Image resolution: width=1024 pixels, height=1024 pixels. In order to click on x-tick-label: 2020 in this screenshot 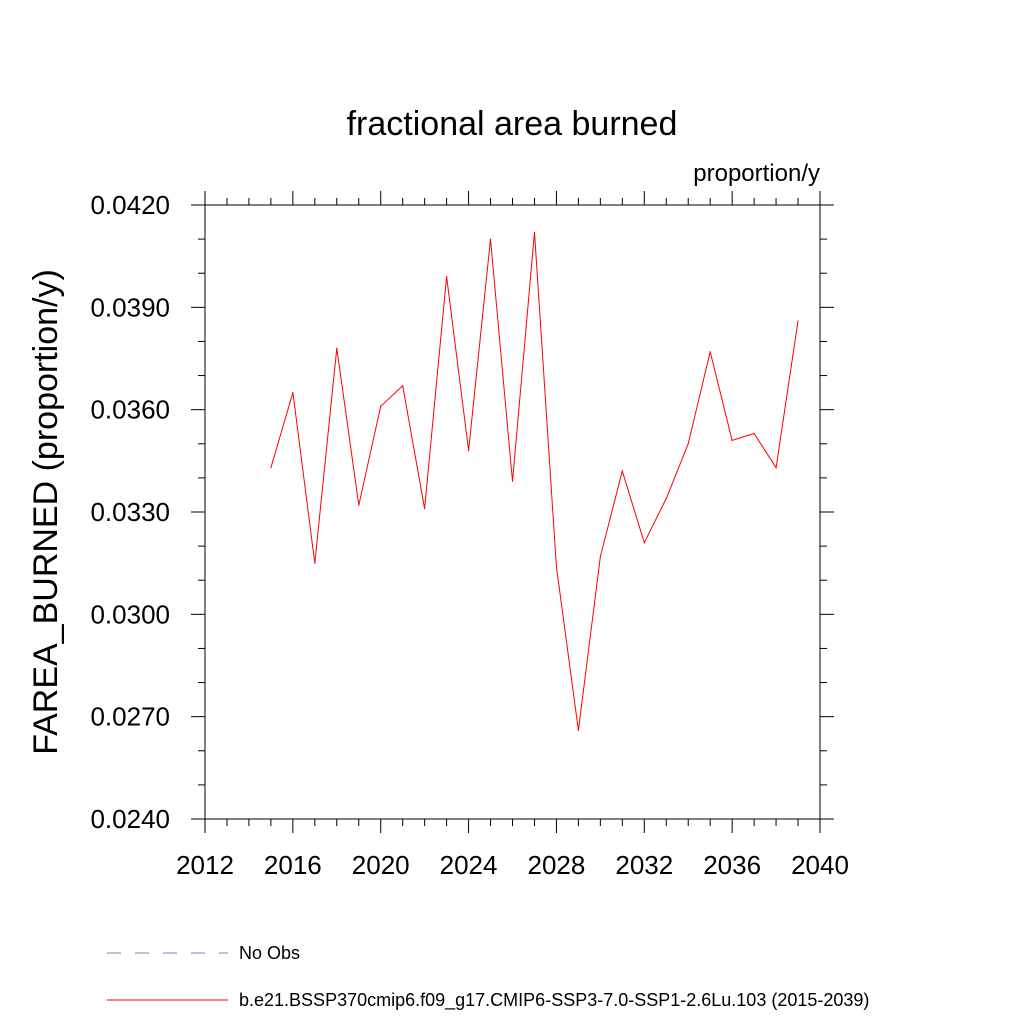, I will do `click(381, 865)`.